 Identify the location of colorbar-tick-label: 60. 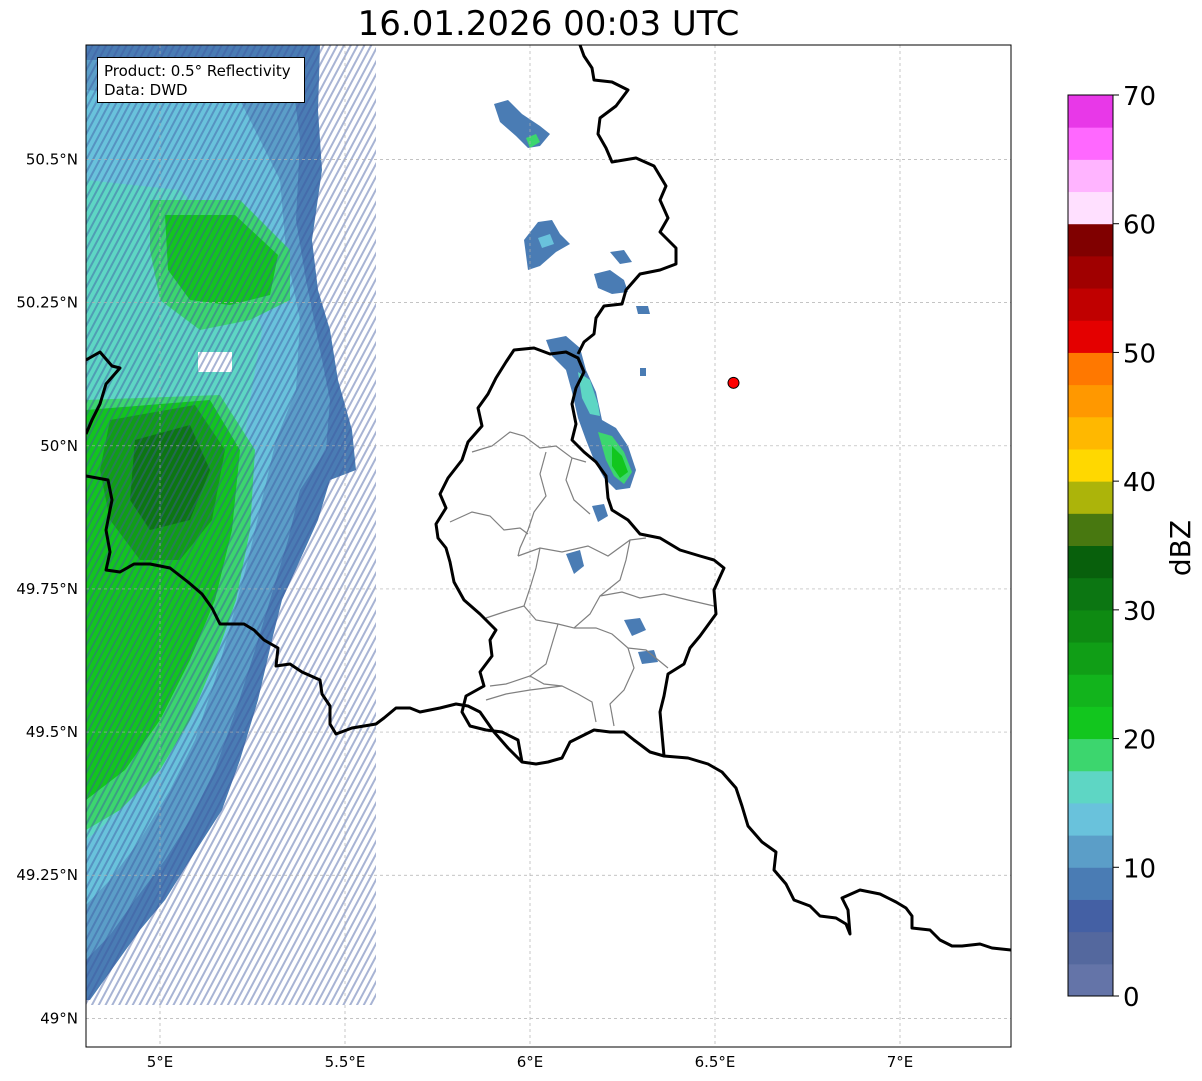
(1139, 226).